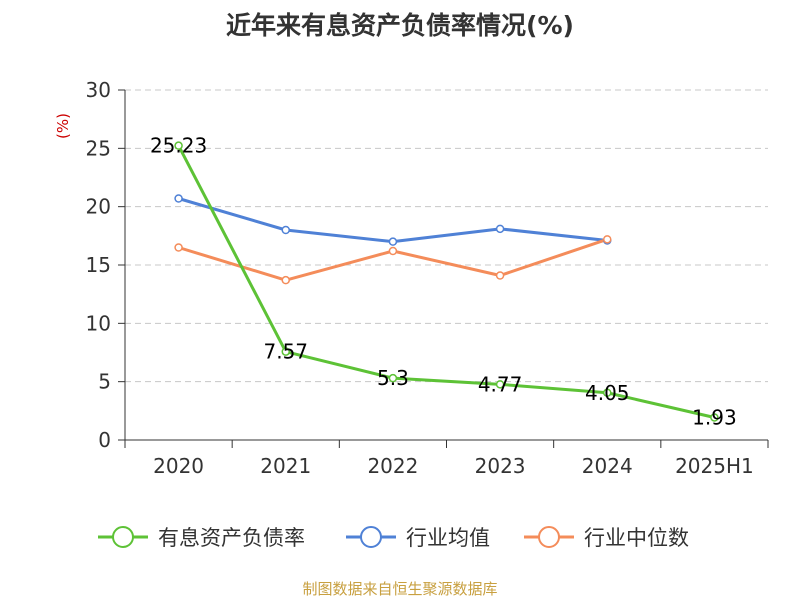 This screenshot has height=600, width=800. I want to click on y-tick-label: 20, so click(98, 207).